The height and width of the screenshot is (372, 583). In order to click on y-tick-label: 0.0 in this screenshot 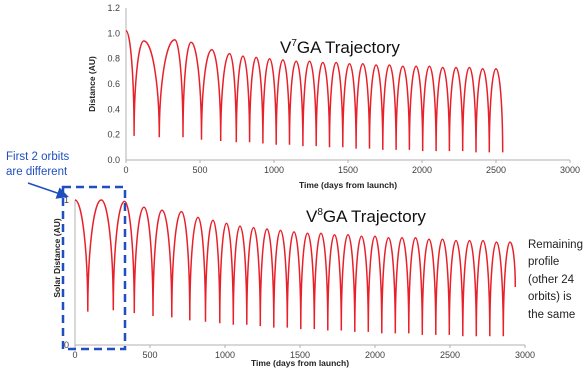, I will do `click(113, 160)`.